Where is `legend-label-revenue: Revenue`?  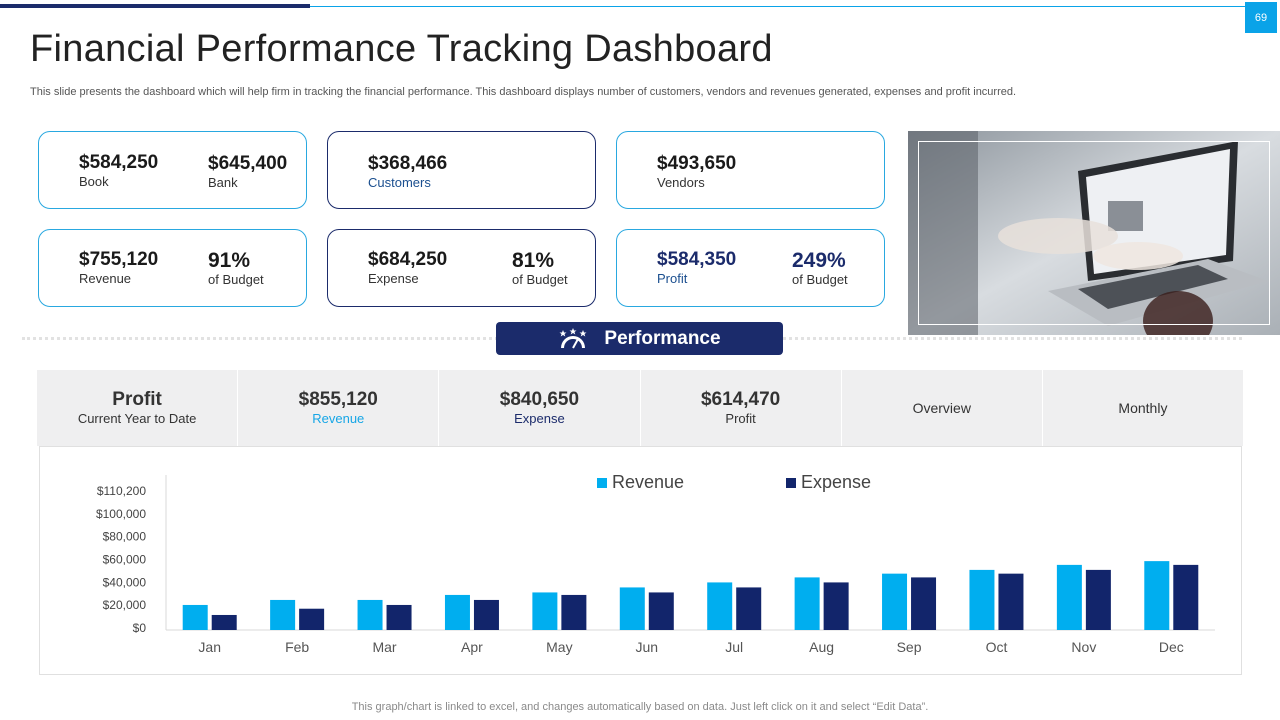
legend-label-revenue: Revenue is located at coordinates (648, 482).